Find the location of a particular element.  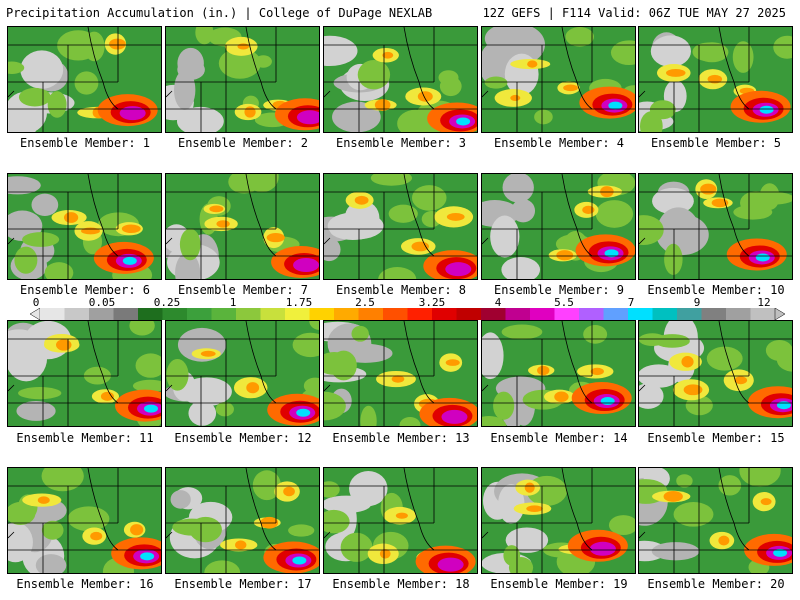

colorbar-tick-label: 3.25 is located at coordinates (432, 302).